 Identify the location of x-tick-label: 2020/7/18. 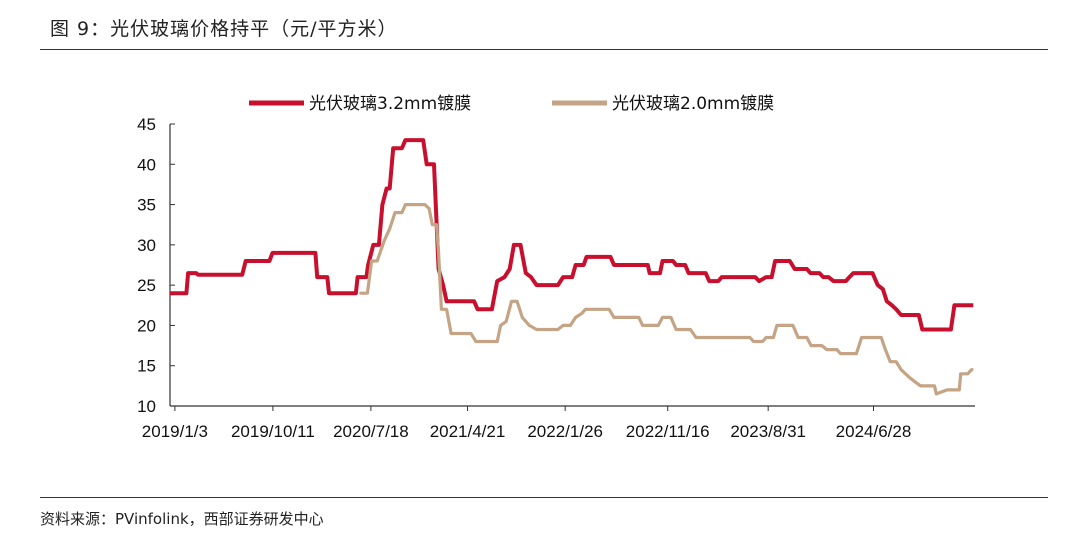
(371, 431).